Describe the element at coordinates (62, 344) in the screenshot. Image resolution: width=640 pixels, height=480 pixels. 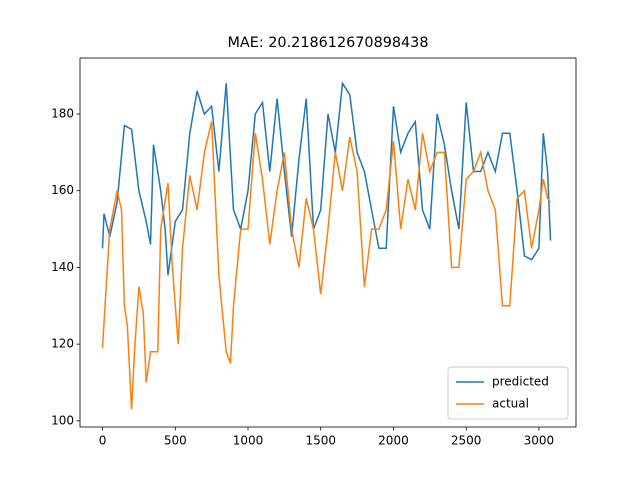
I see `y-tick-label: 120` at that location.